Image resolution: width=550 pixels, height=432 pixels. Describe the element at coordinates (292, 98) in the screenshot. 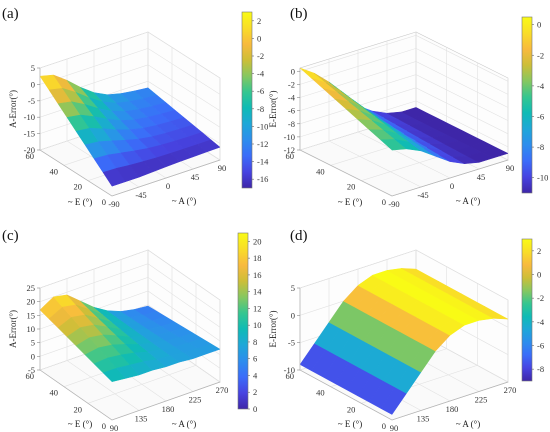

I see `z-tick-label: -4` at that location.